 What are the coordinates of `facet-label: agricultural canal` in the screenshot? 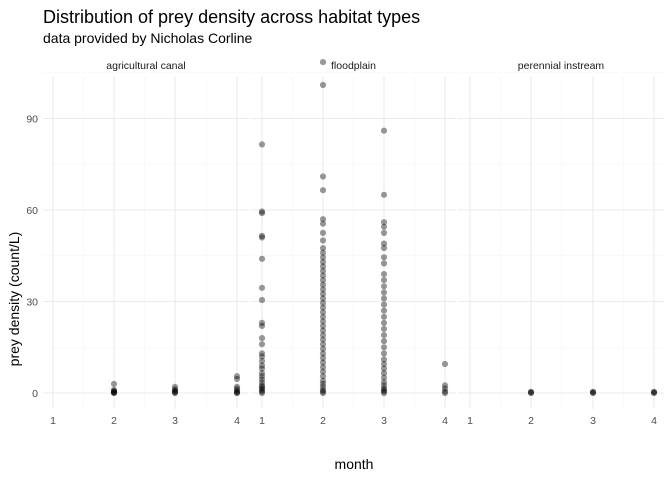 It's located at (145, 66).